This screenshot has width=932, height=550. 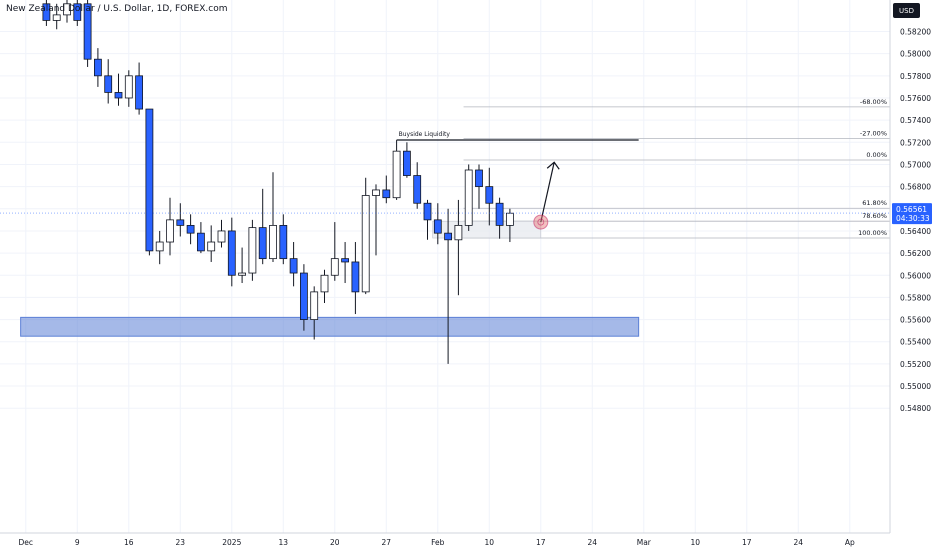 What do you see at coordinates (231, 542) in the screenshot?
I see `time-tick-label: 2025` at bounding box center [231, 542].